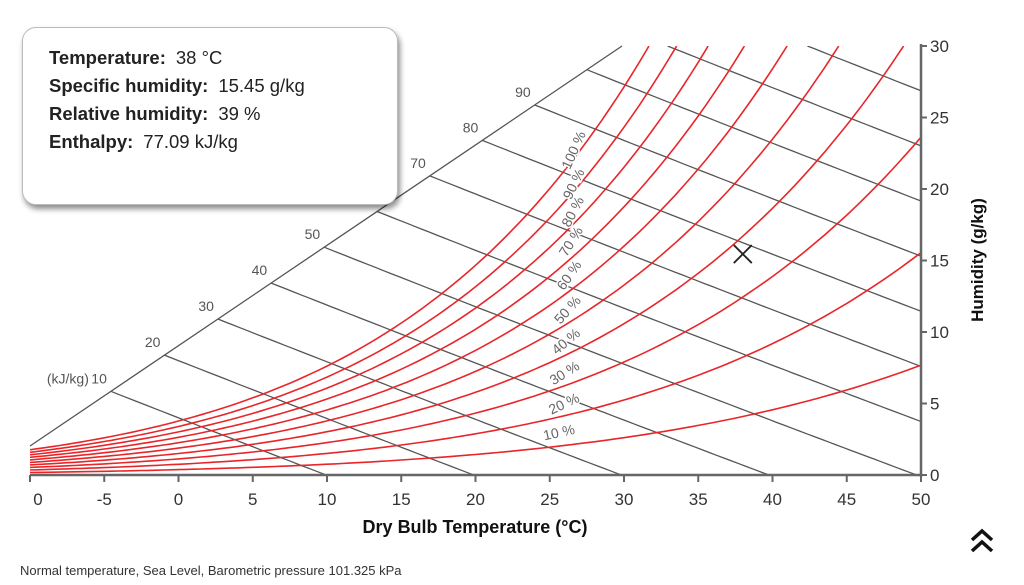 The height and width of the screenshot is (585, 1024). What do you see at coordinates (190, 141) in the screenshot?
I see `value: 77.09 kJ/kg` at bounding box center [190, 141].